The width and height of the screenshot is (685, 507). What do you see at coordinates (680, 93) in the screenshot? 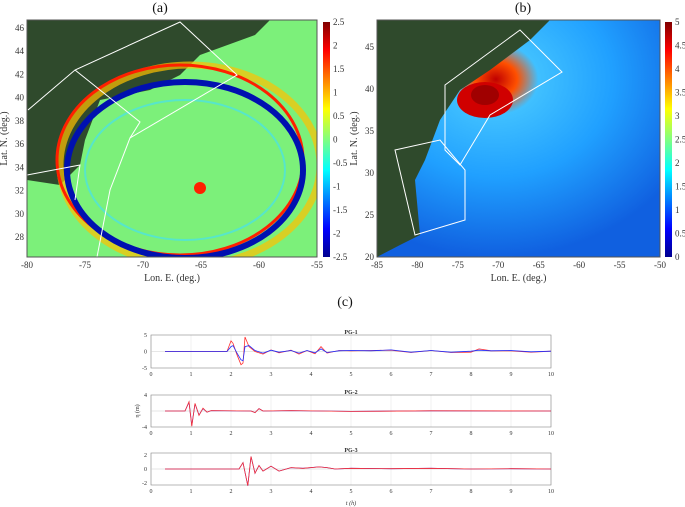
I see `colorbar-tick-label: 3.5` at bounding box center [680, 93].